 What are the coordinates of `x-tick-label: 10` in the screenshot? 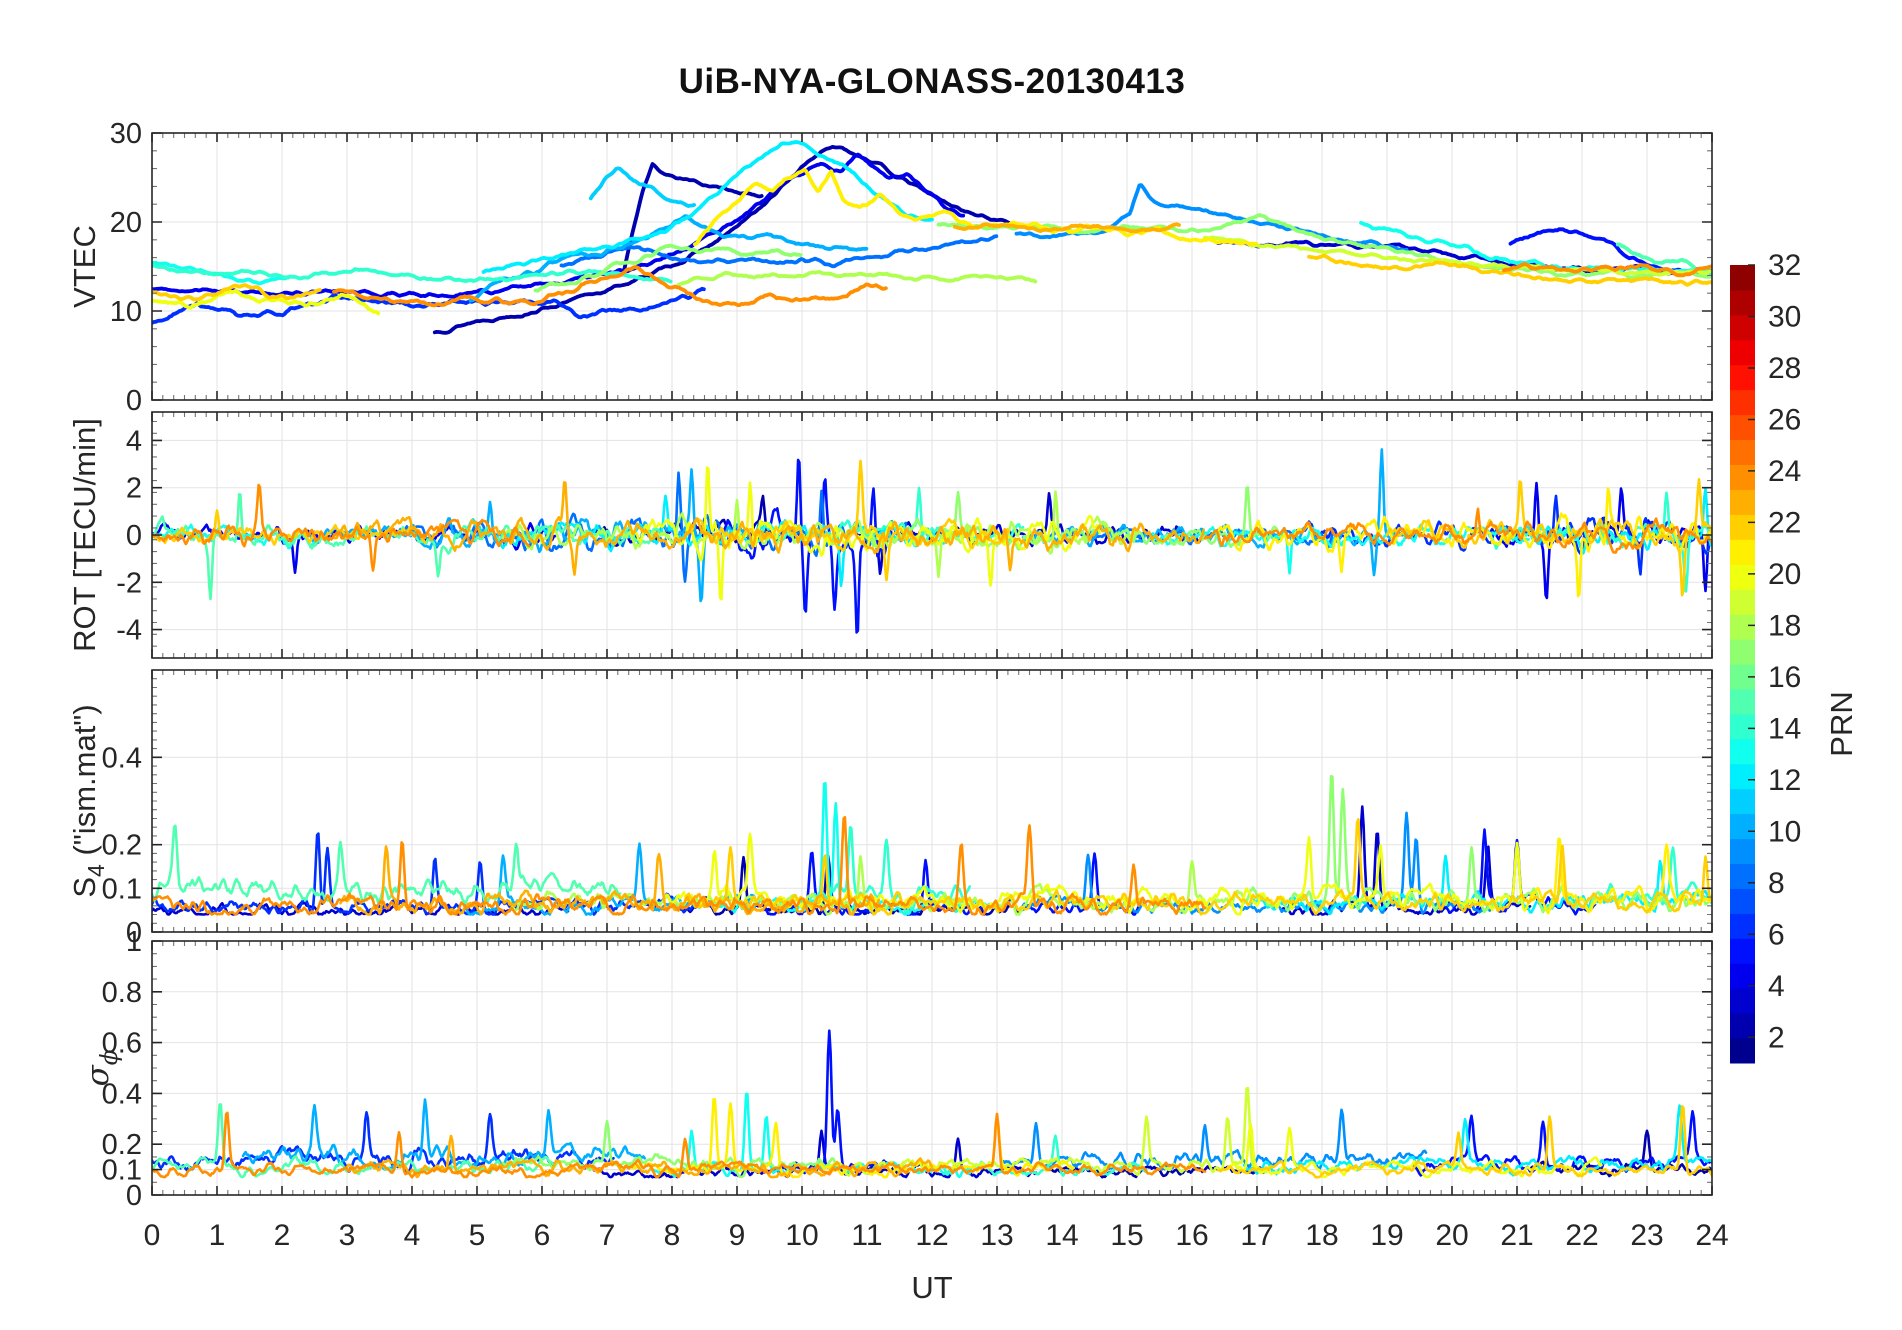 It's located at (801, 1235).